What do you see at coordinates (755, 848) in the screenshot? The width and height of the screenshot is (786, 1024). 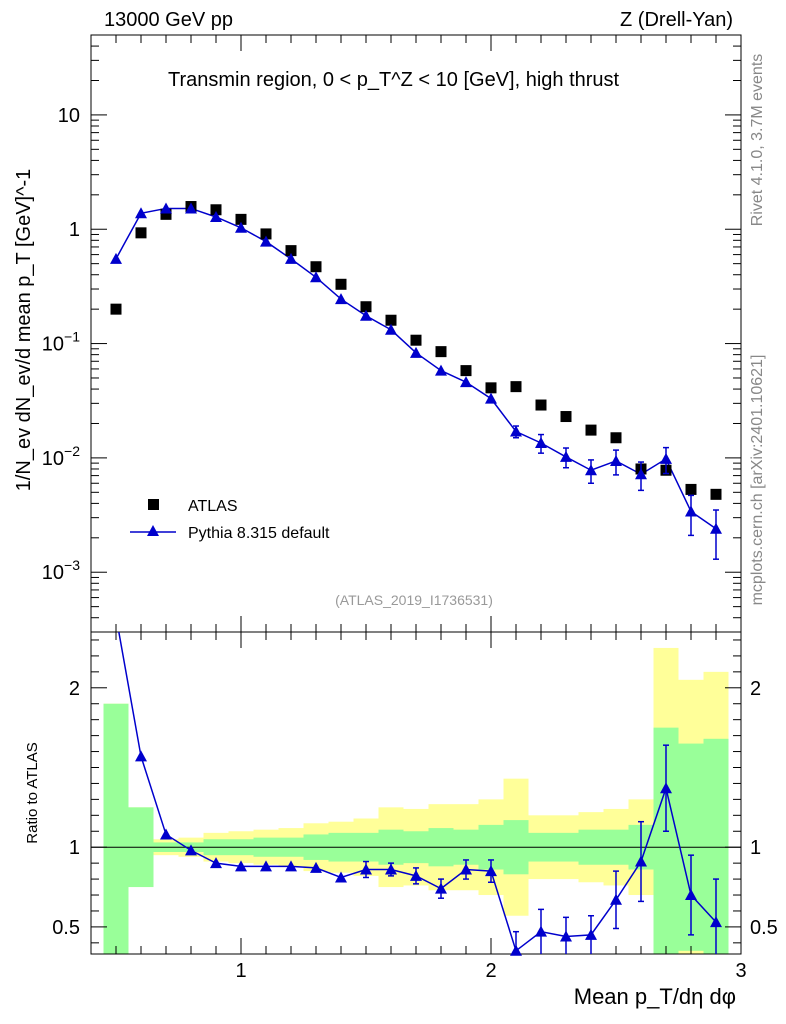 I see `ratio-y-tick-label-right: 1` at bounding box center [755, 848].